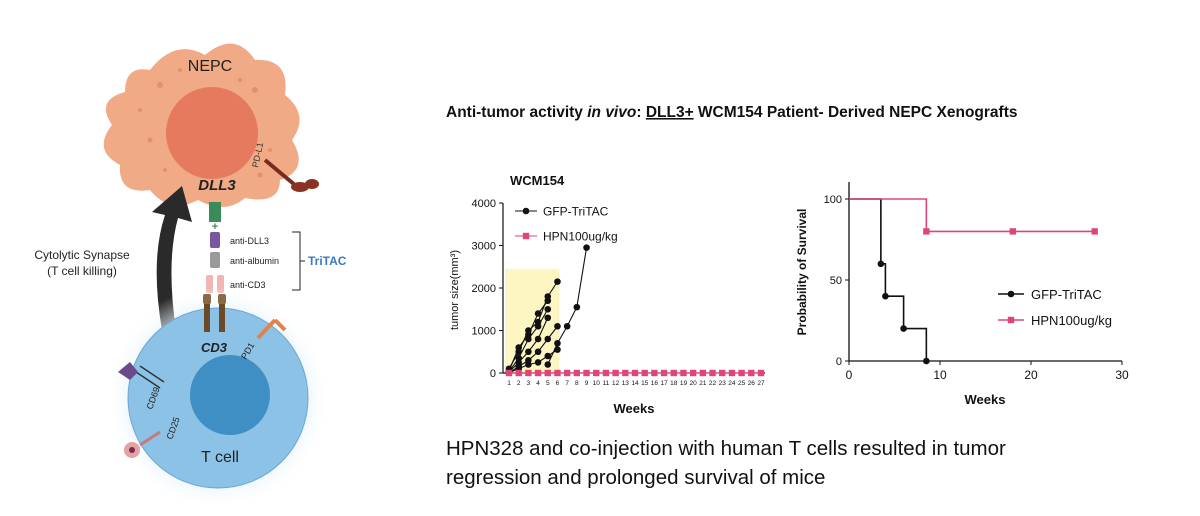 Image resolution: width=1200 pixels, height=516 pixels. Describe the element at coordinates (142, 444) in the screenshot. I see `cd25-receptor-icon` at that location.